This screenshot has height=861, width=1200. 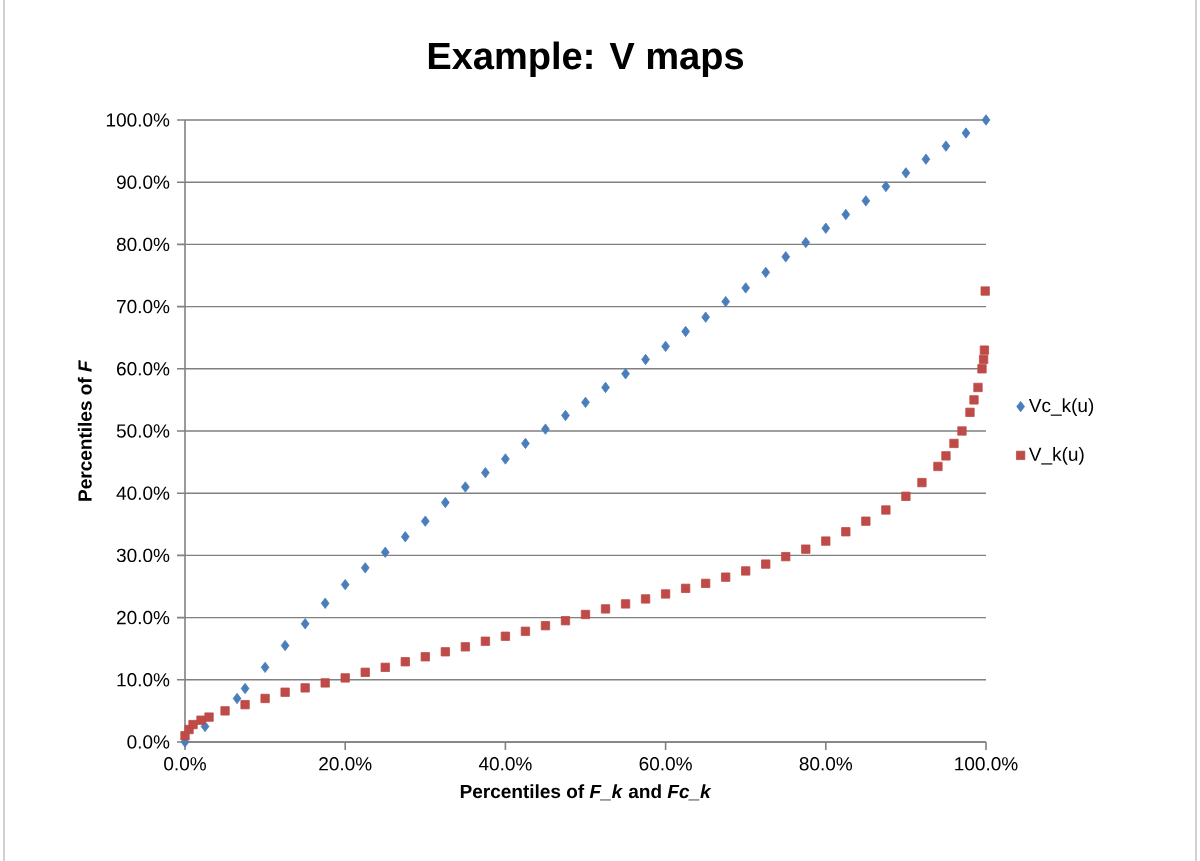 What do you see at coordinates (143, 680) in the screenshot?
I see `y-tick-label: 10.0%` at bounding box center [143, 680].